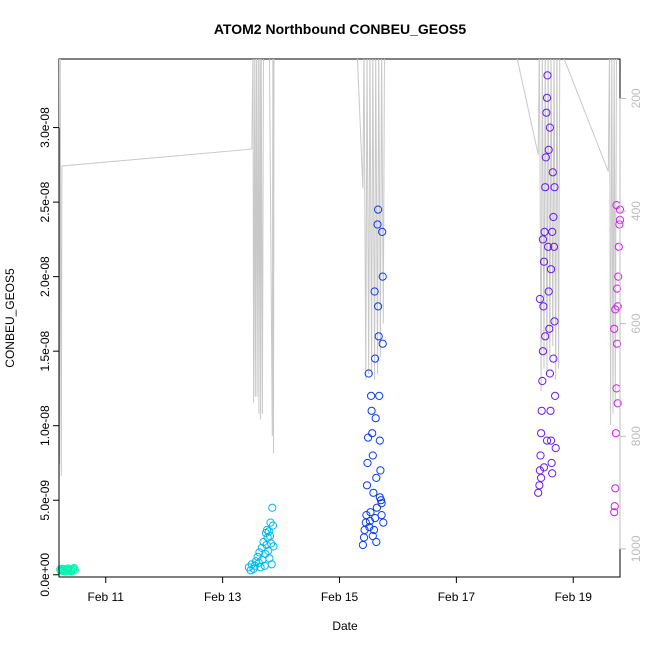 The image size is (650, 650). Describe the element at coordinates (340, 29) in the screenshot. I see `chart-title: ATOM2 Northbound CONBEU_GEOS5` at that location.